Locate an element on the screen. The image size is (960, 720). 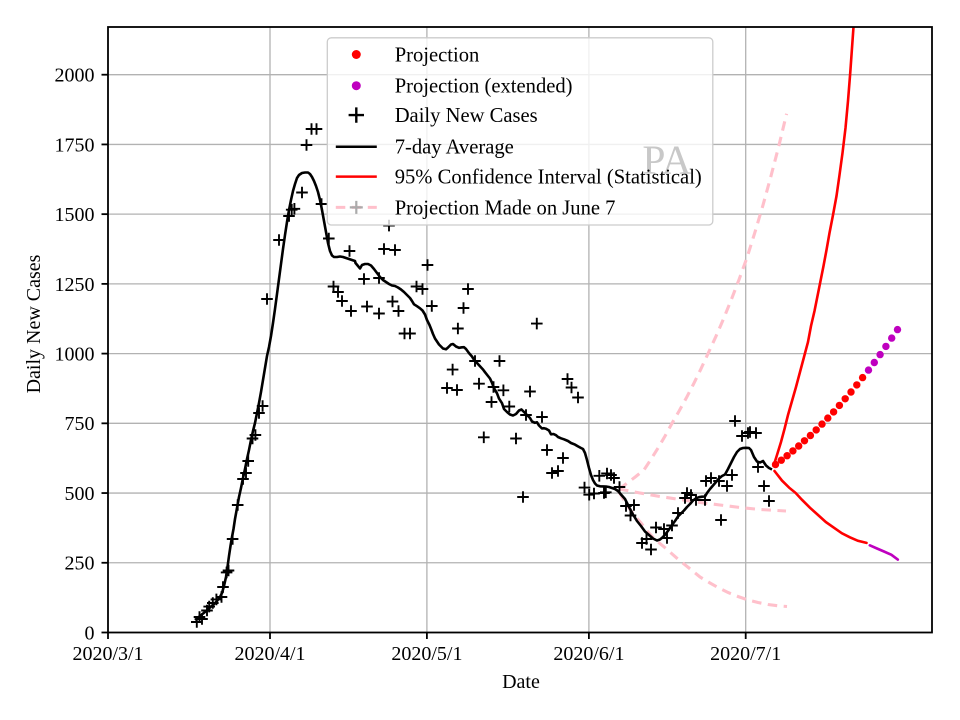
svg-text: PA is located at coordinates (666, 160).